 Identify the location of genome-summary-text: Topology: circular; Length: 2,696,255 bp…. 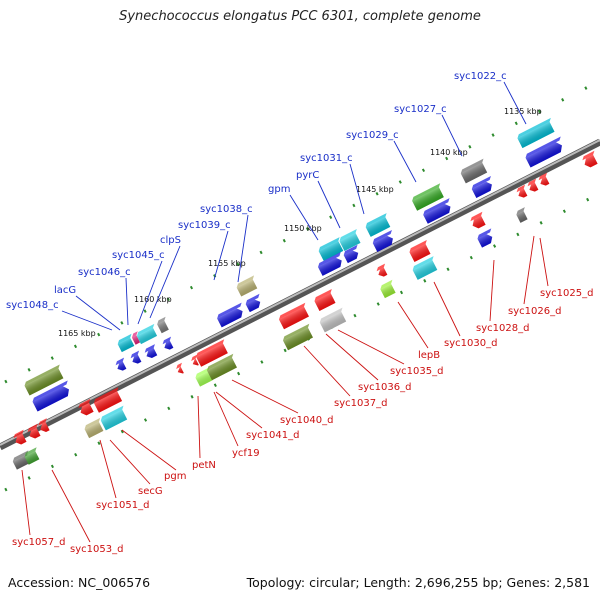
(418, 582).